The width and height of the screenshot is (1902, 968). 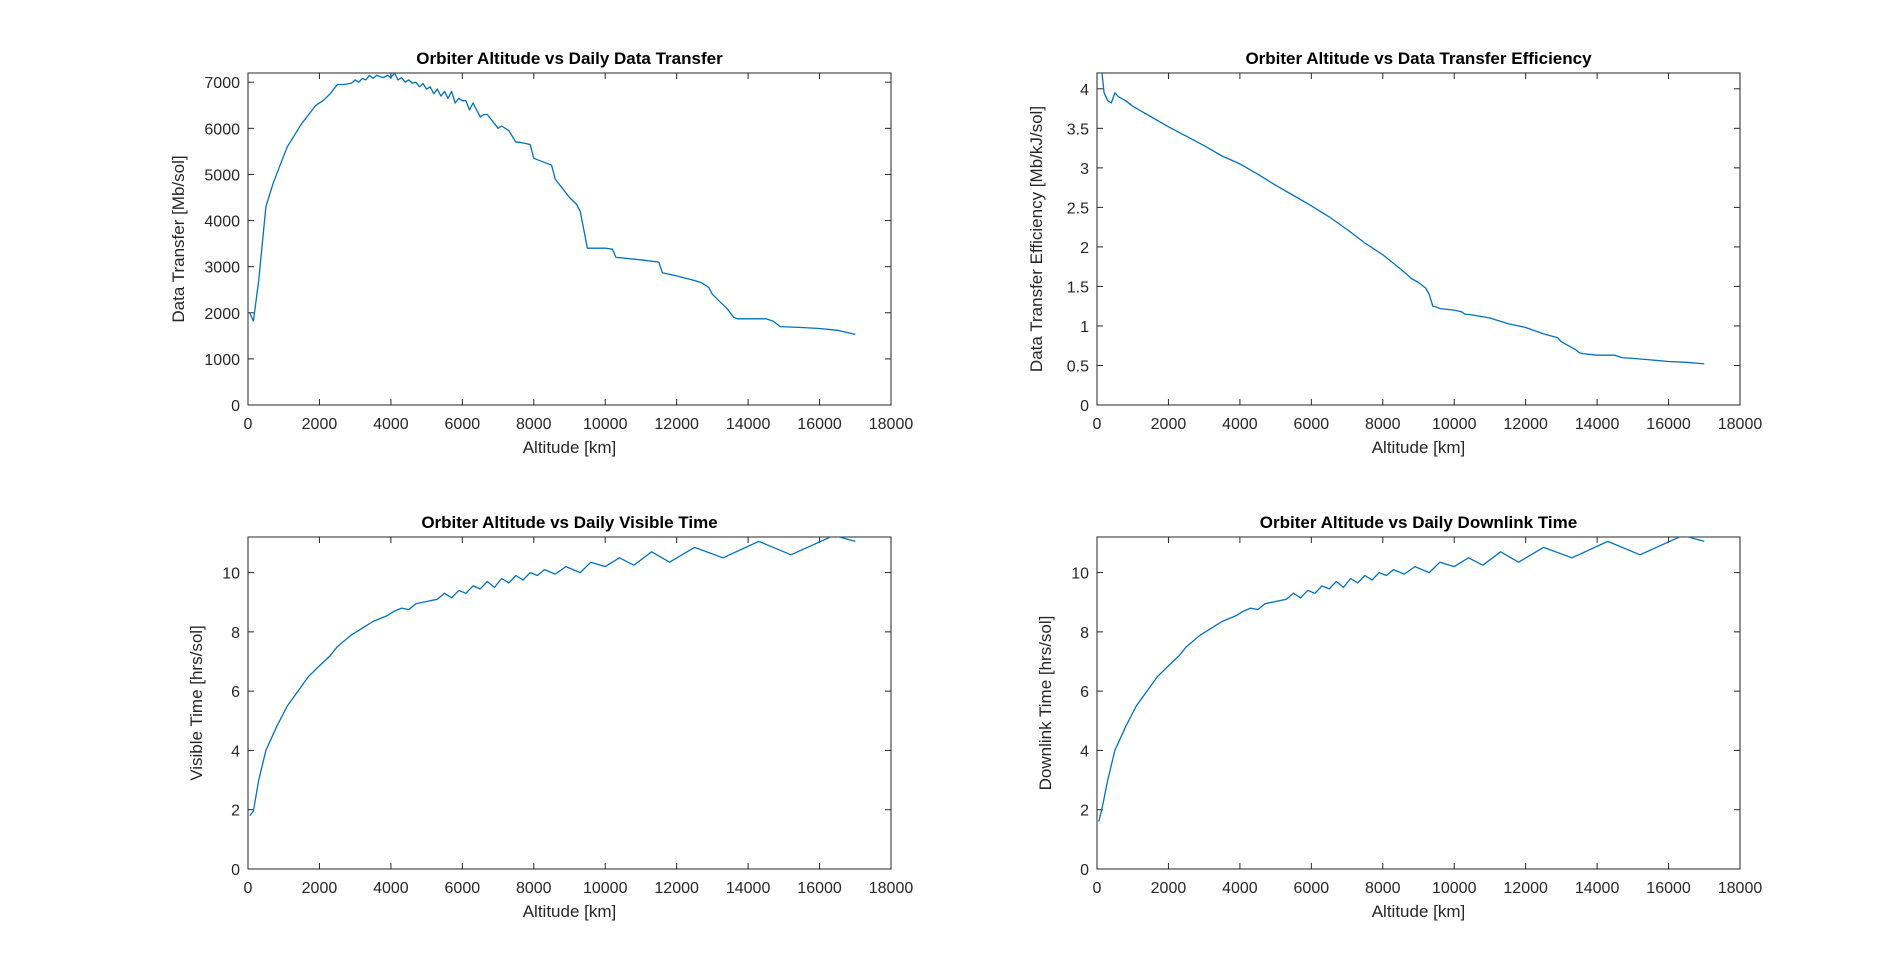 I want to click on y-axis-label: Data Transfer Efficiency [Mb/kJ/sol], so click(x=1036, y=239).